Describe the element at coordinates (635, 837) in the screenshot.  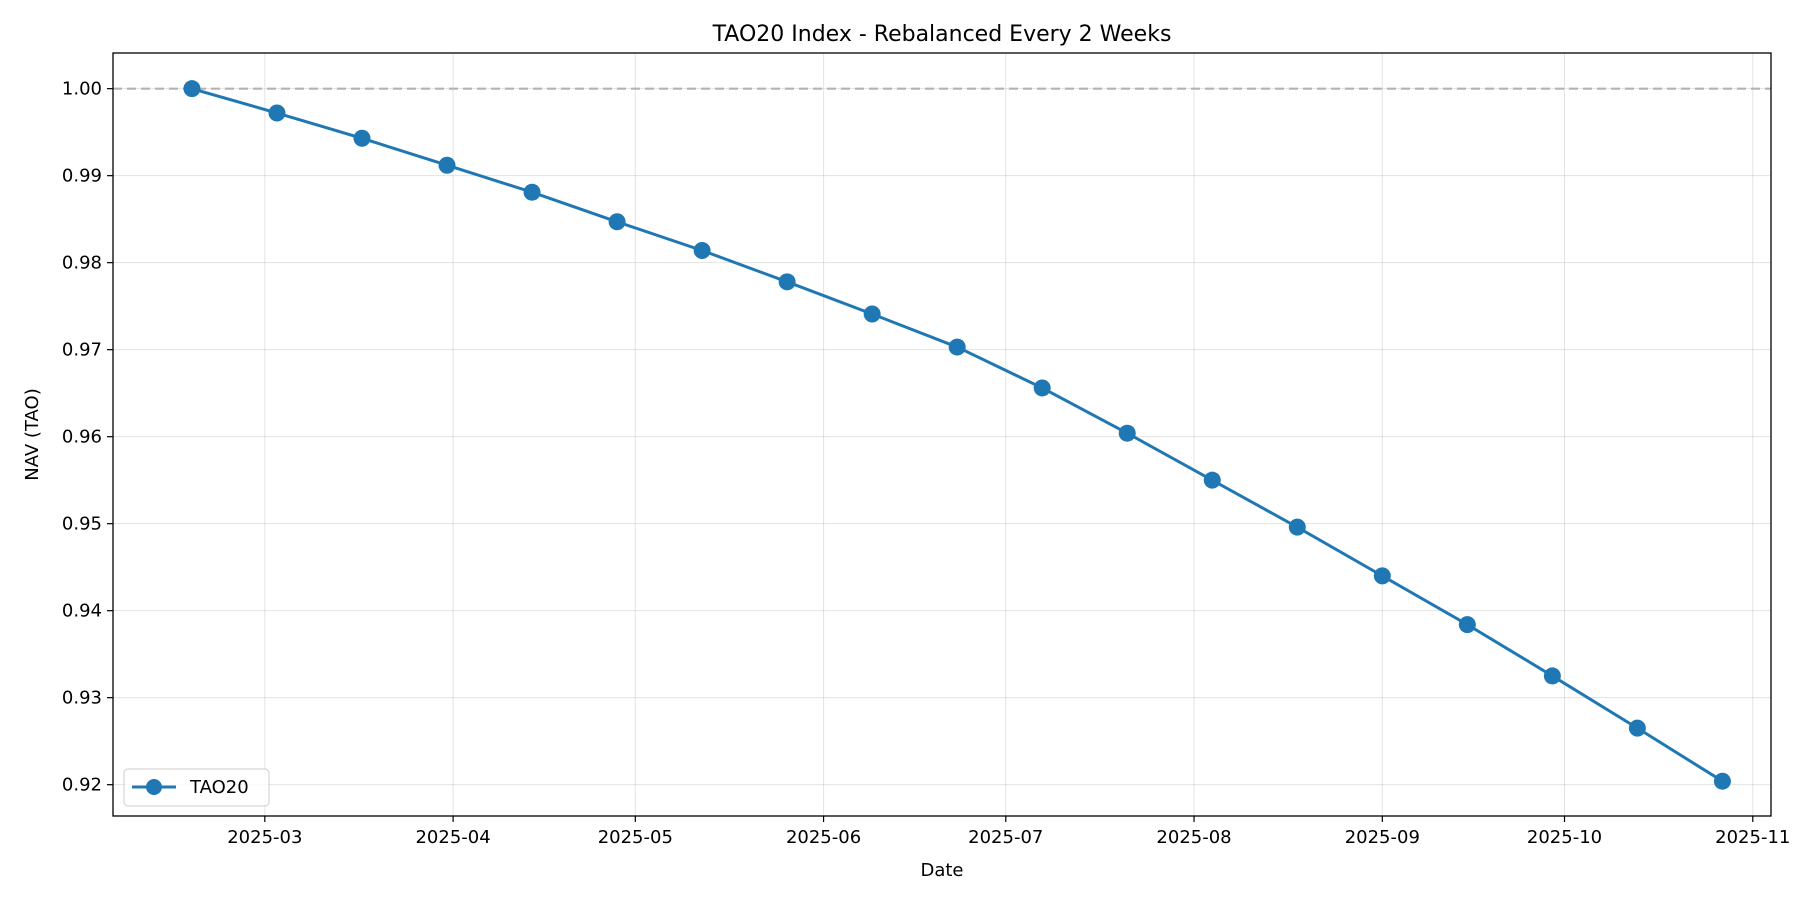
I see `x-tick-label: 2025-05` at that location.